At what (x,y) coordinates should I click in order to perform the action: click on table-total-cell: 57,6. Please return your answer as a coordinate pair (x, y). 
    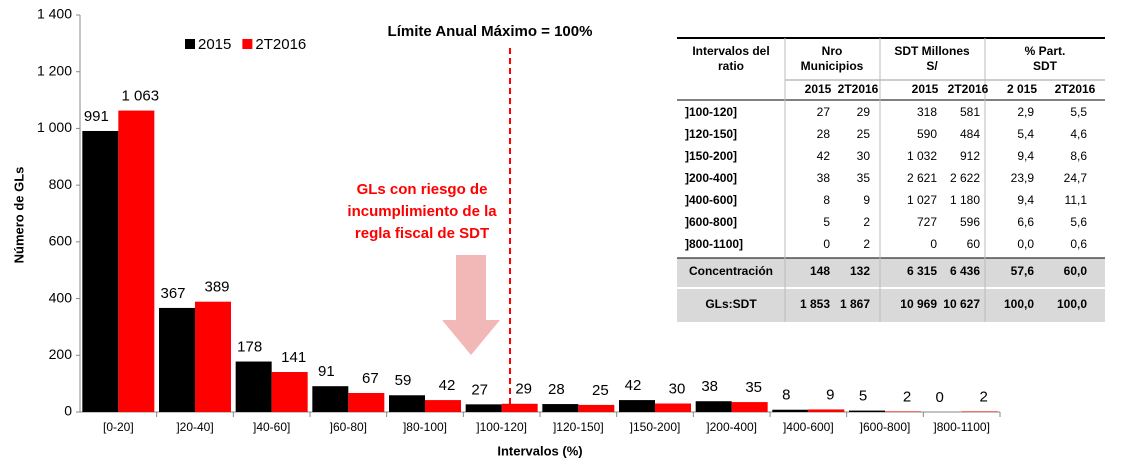
    Looking at the image, I should click on (1023, 271).